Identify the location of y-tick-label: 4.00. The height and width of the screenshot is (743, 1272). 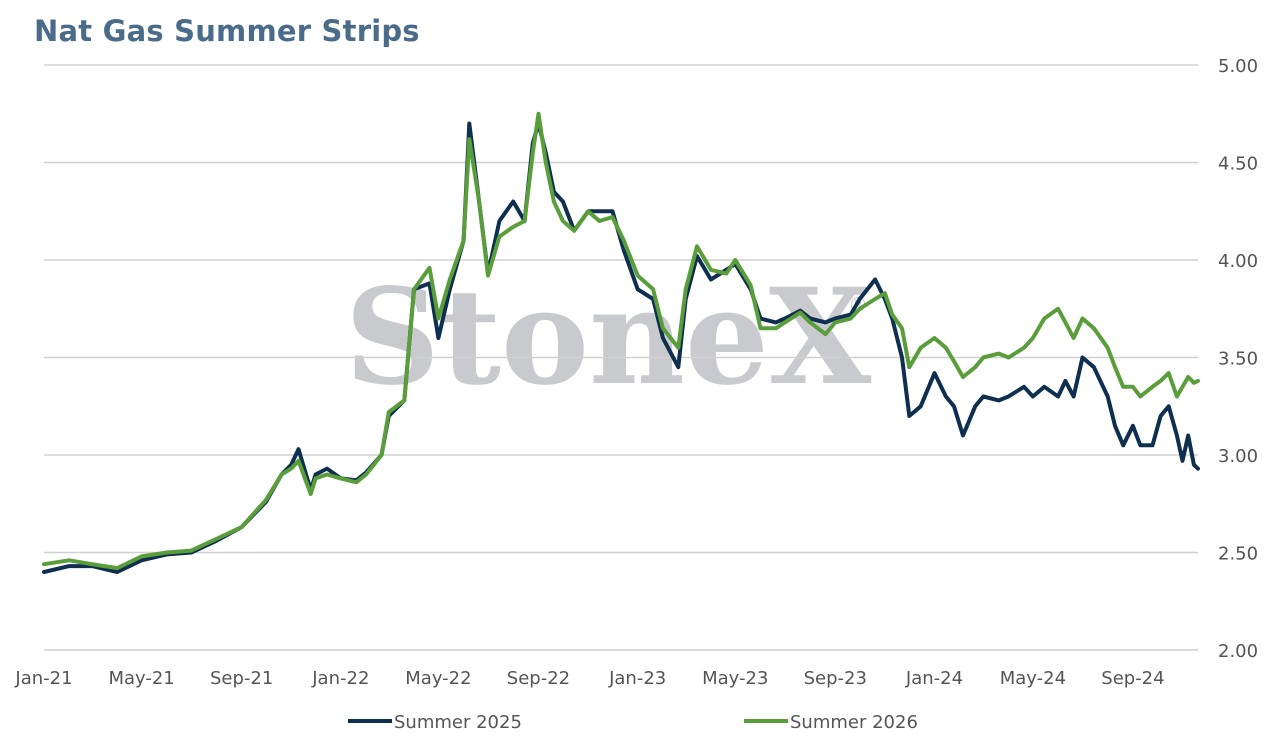
(1238, 261).